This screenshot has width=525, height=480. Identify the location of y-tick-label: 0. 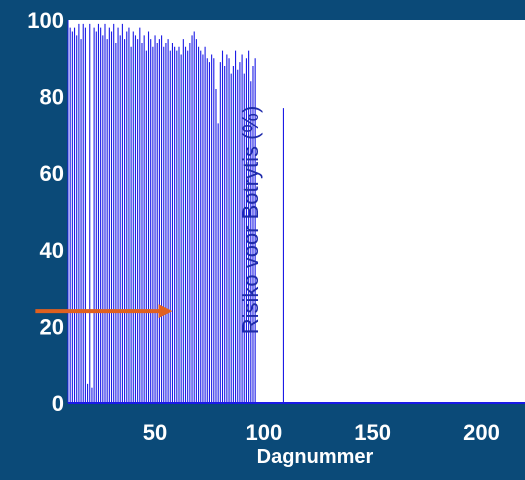
(58, 403).